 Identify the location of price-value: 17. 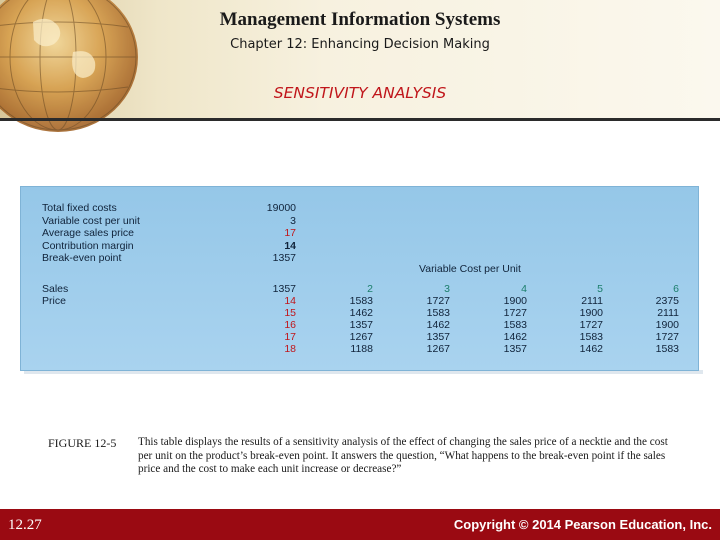
(290, 337).